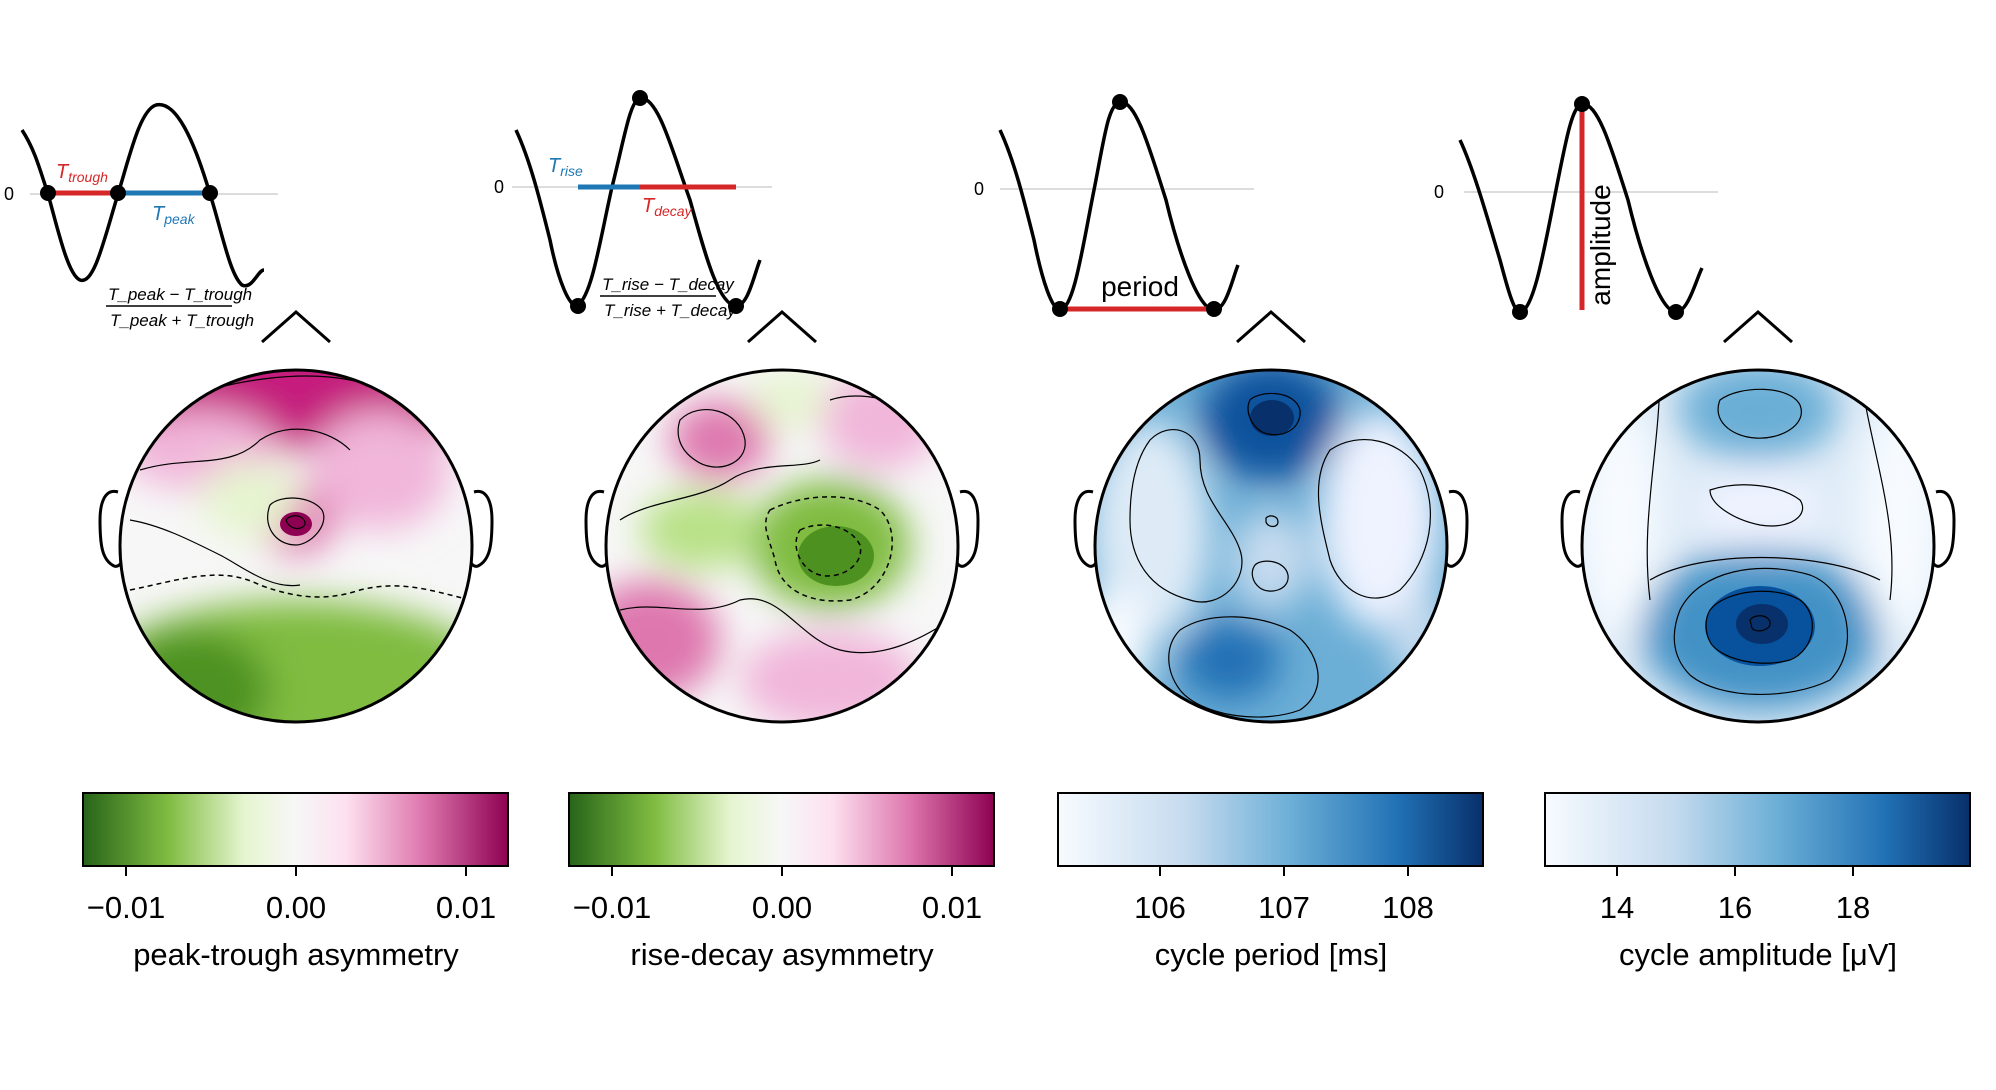 The image size is (1996, 1090). What do you see at coordinates (1853, 907) in the screenshot?
I see `tick-label: 18` at bounding box center [1853, 907].